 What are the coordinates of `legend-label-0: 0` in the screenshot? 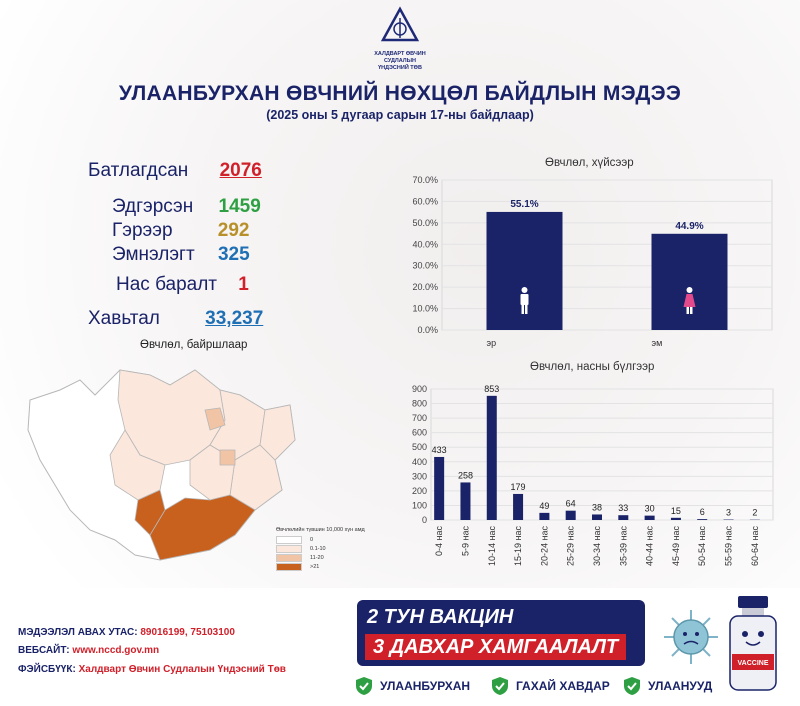 It's located at (312, 539).